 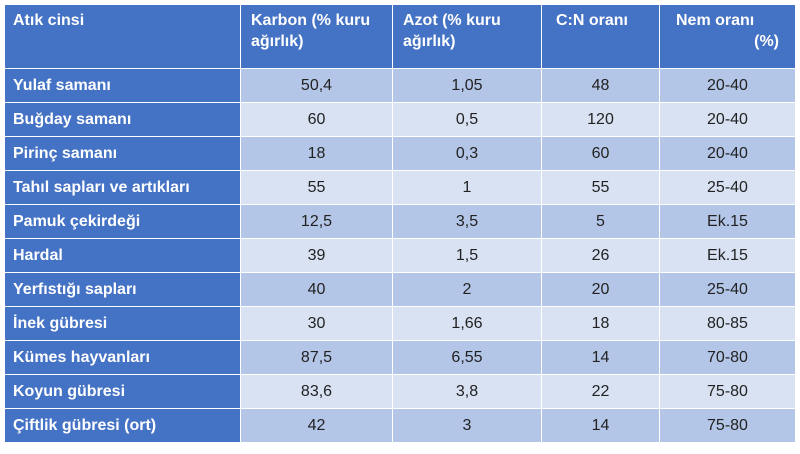 What do you see at coordinates (122, 187) in the screenshot?
I see `cell-waste-type: Tahıl sapları ve artıkları` at bounding box center [122, 187].